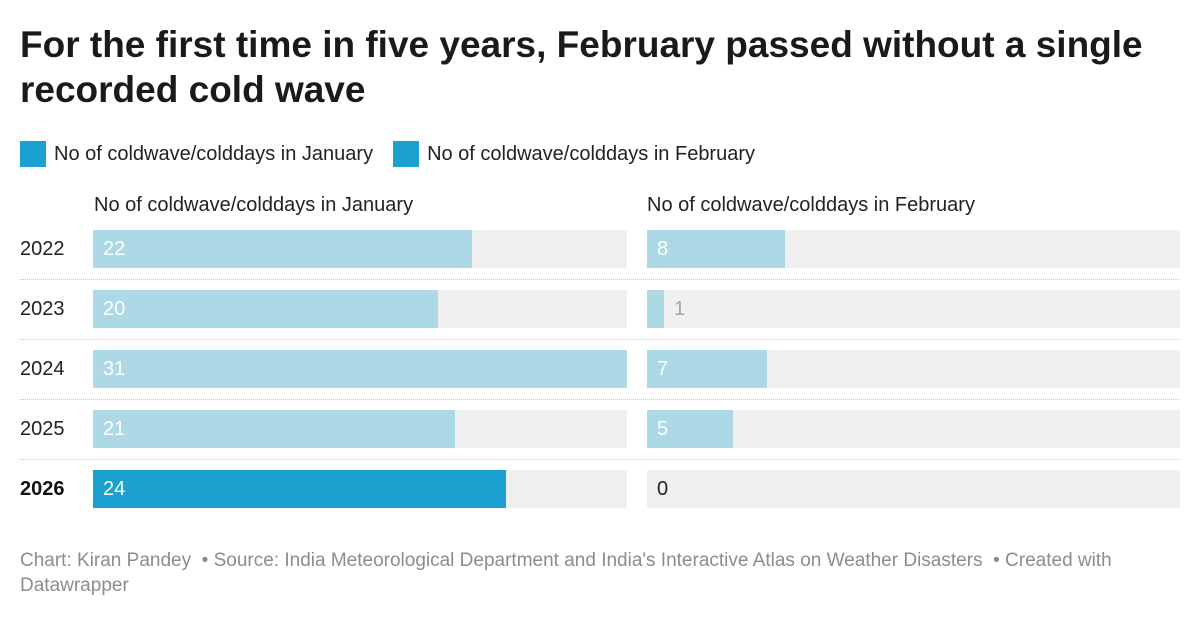 The image size is (1200, 617). Describe the element at coordinates (114, 489) in the screenshot. I see `data-label-january-2026: 24` at that location.